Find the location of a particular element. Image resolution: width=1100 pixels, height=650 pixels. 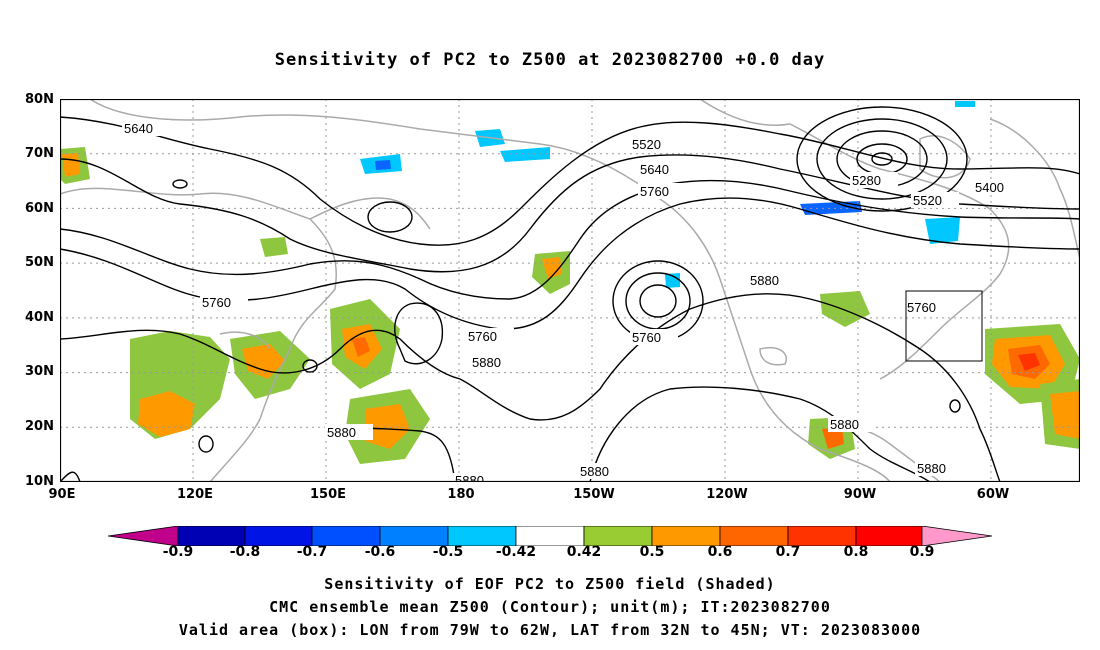

lat-label-80n: 80N is located at coordinates (39, 99).